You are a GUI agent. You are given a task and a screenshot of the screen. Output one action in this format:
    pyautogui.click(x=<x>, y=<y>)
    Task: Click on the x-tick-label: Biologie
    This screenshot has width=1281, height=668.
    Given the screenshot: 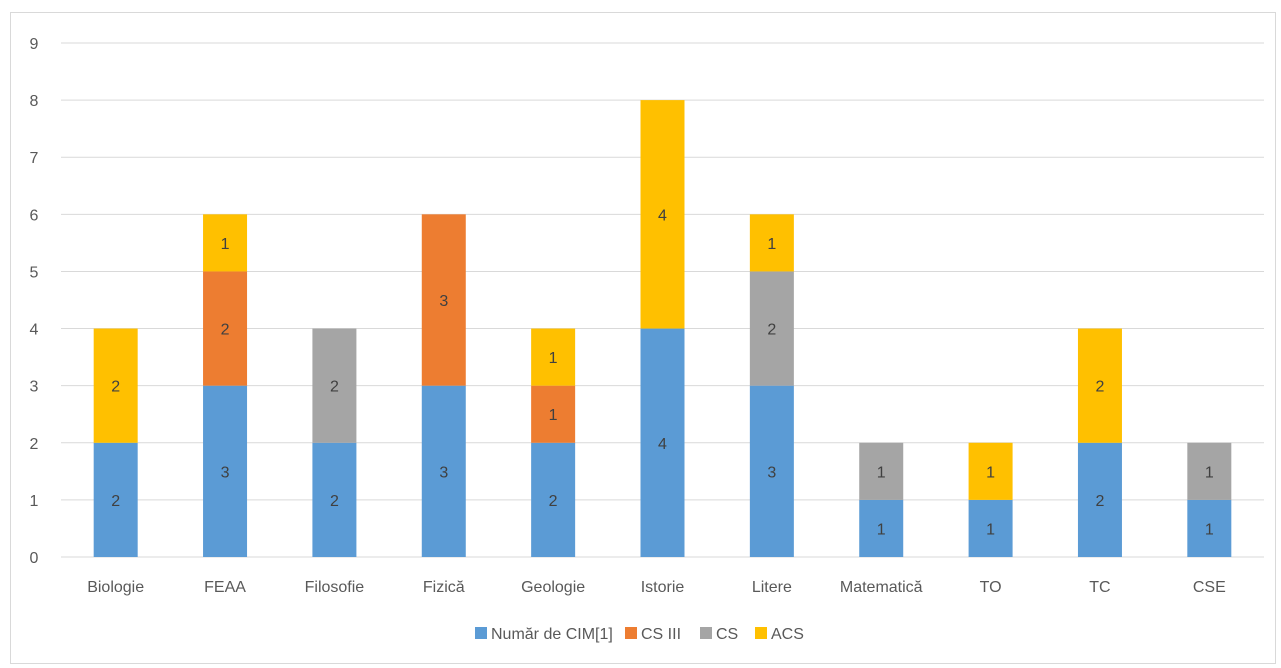 What is the action you would take?
    pyautogui.click(x=115, y=587)
    